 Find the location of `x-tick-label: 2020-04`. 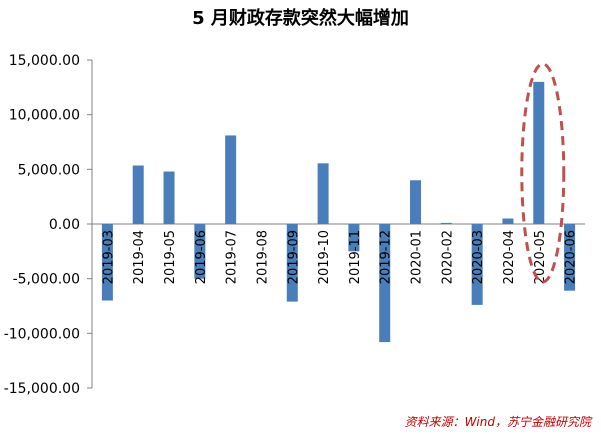

x-tick-label: 2020-04 is located at coordinates (509, 257).